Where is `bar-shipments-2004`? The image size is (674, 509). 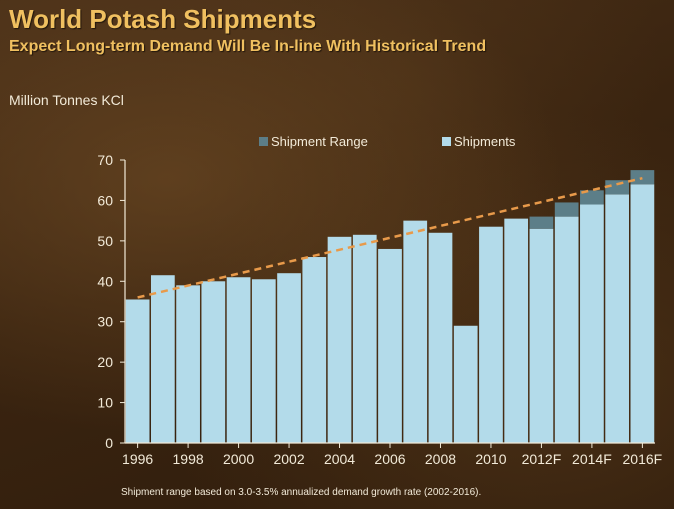
bar-shipments-2004 is located at coordinates (339, 339).